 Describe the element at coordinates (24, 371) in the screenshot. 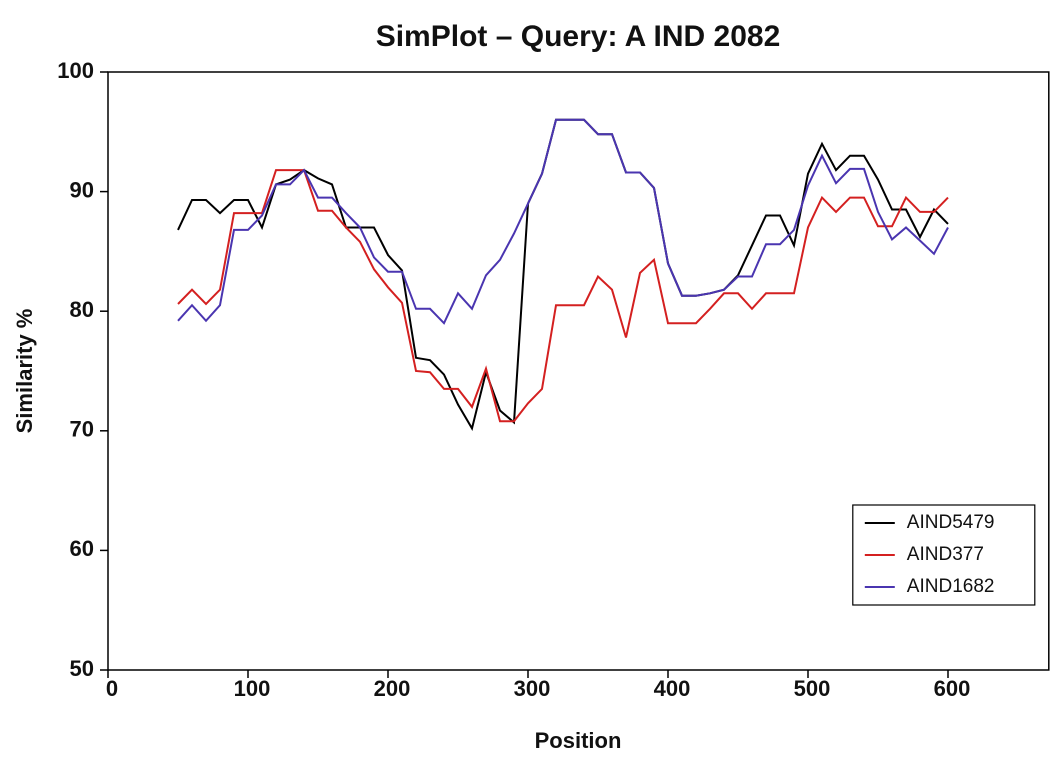

I see `y-axis-label: Similarity %` at that location.